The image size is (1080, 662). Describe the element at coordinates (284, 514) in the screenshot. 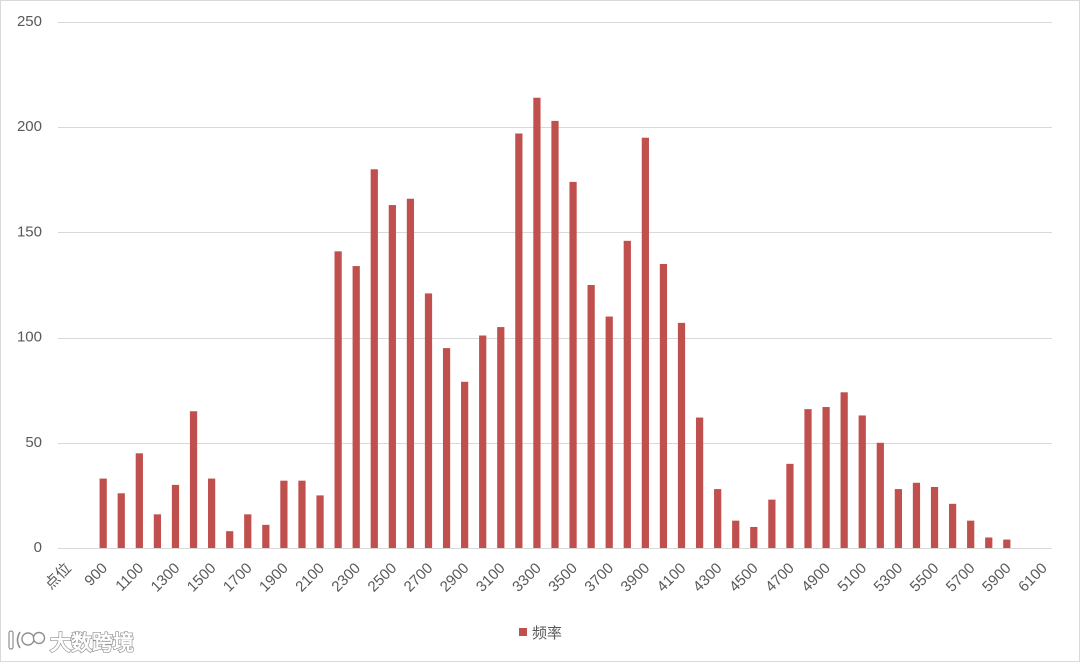

I see `bar-1900` at that location.